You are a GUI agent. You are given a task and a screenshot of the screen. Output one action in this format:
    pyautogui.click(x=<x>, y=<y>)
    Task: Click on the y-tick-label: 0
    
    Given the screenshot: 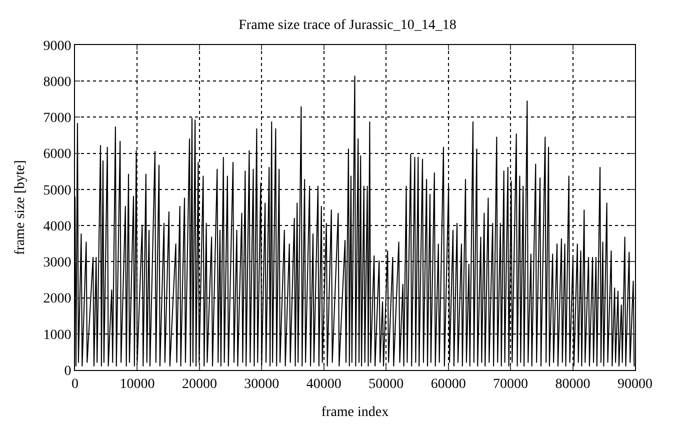 What is the action you would take?
    pyautogui.click(x=68, y=371)
    